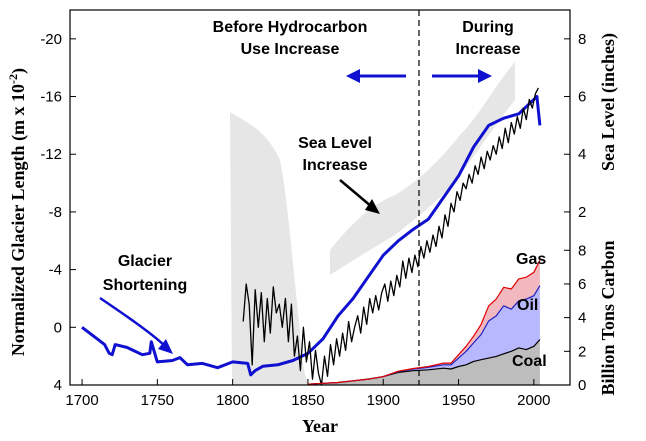 Image resolution: width=646 pixels, height=441 pixels. Describe the element at coordinates (17, 212) in the screenshot. I see `left-axis-title: Normalized Glacier Length (m x 10-2)` at that location.